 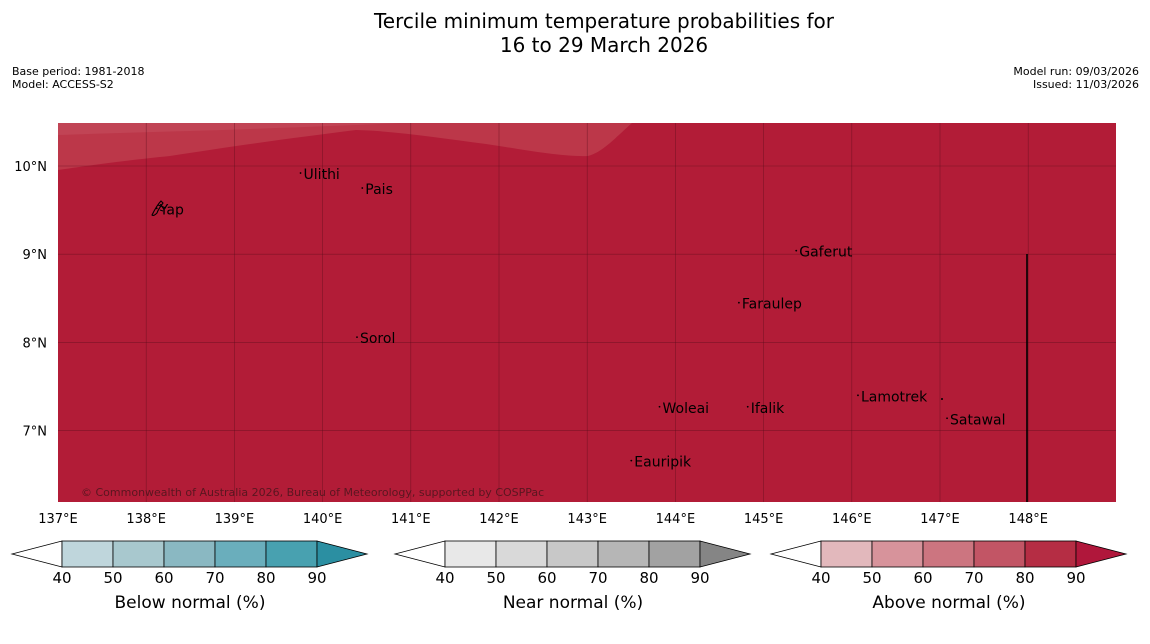 What do you see at coordinates (146, 519) in the screenshot?
I see `lon-tick-label: 138°E` at bounding box center [146, 519].